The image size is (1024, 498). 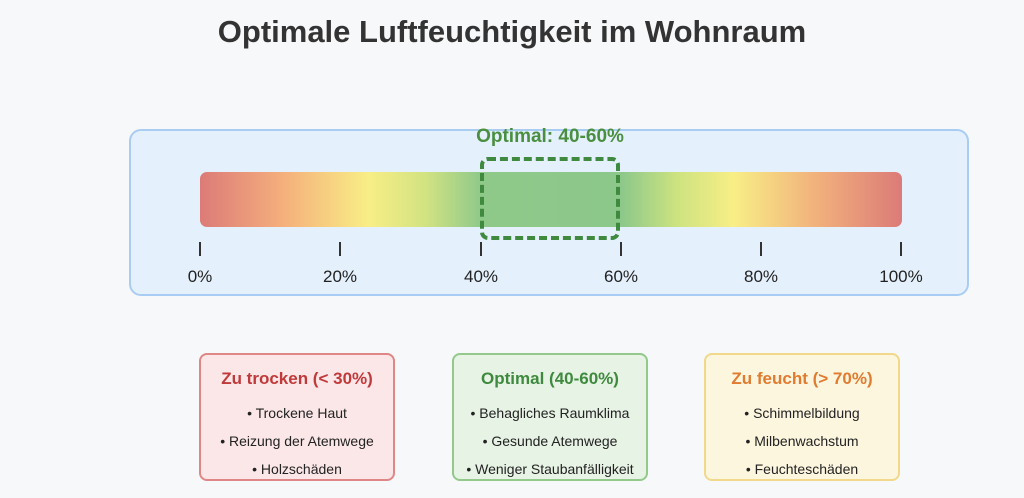 What do you see at coordinates (621, 276) in the screenshot?
I see `scale-label-60: 60%` at bounding box center [621, 276].